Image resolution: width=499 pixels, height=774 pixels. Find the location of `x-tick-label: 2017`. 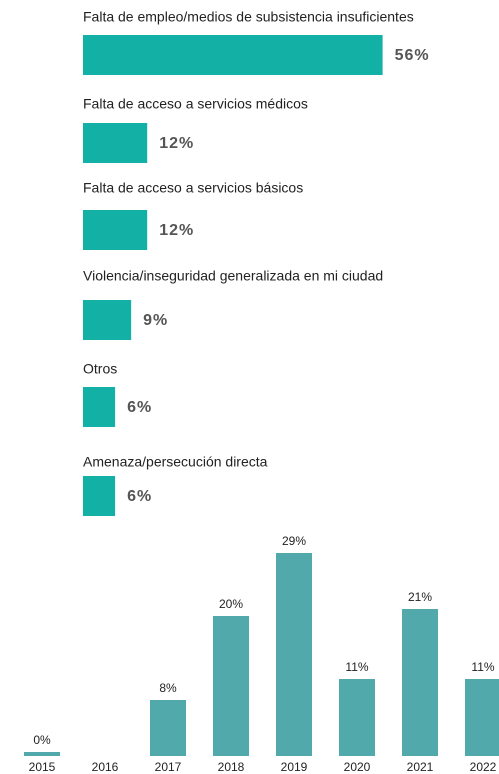

x-tick-label: 2017 is located at coordinates (168, 767).